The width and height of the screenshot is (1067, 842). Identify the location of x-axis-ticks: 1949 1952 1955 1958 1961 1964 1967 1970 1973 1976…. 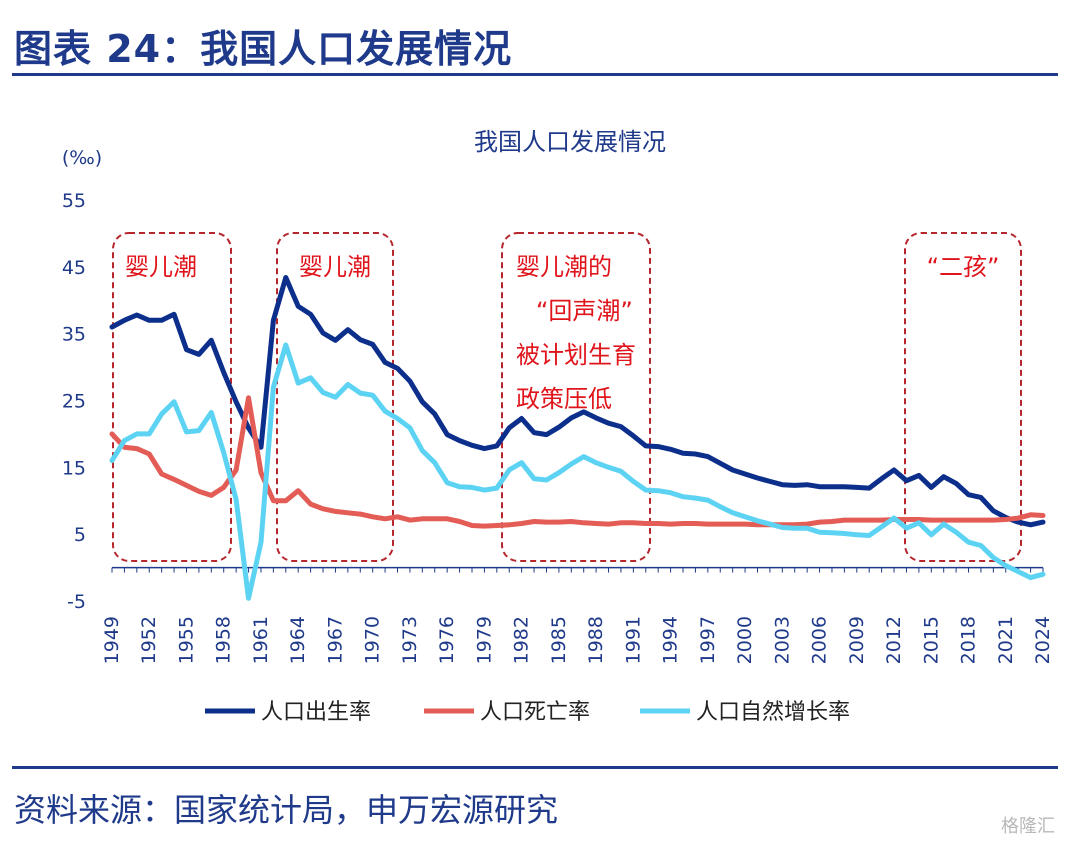
(577, 640).